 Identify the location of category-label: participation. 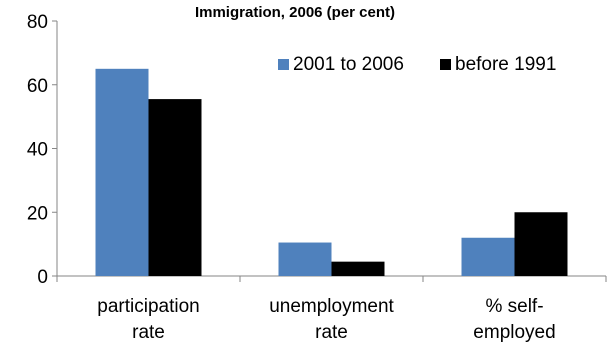
(148, 306).